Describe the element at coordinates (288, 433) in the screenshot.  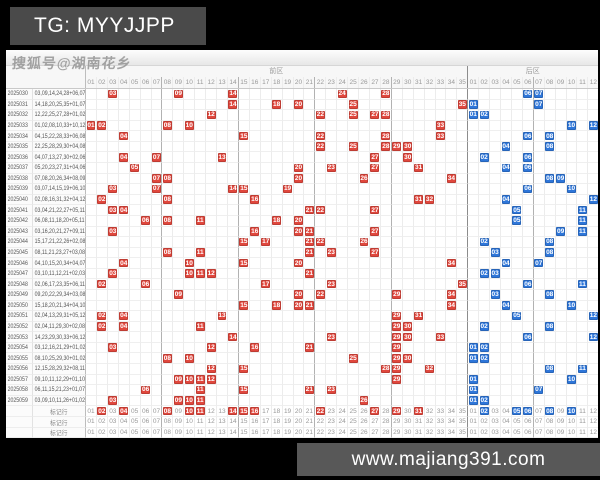
I see `marker-cell: 19` at that location.